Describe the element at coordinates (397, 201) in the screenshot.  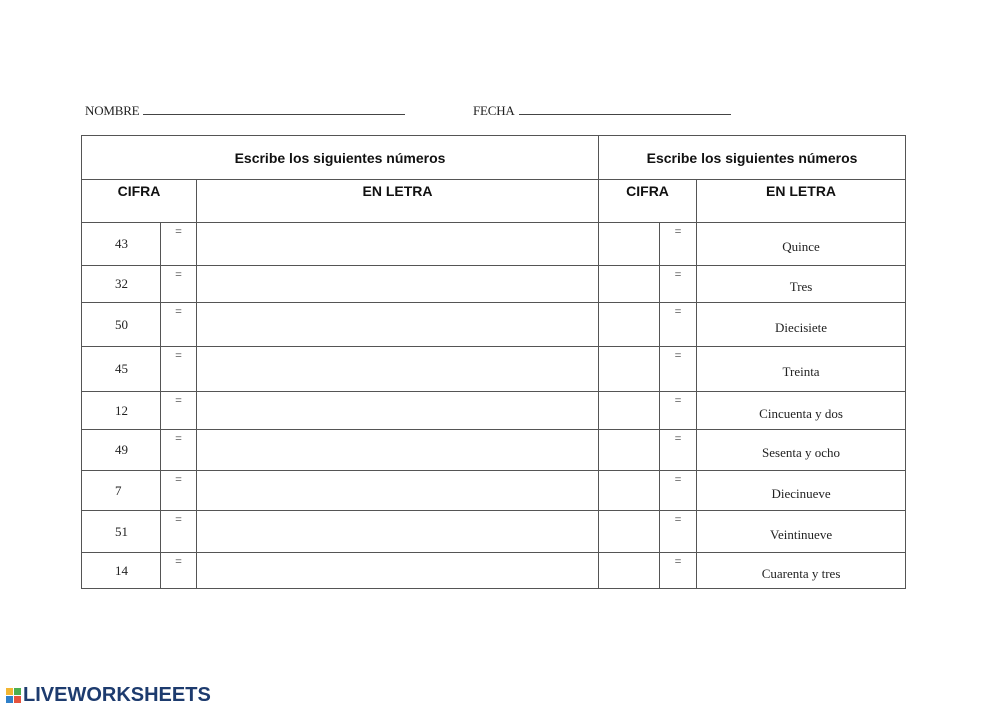
I see `left-col-words: EN LETRA` at that location.